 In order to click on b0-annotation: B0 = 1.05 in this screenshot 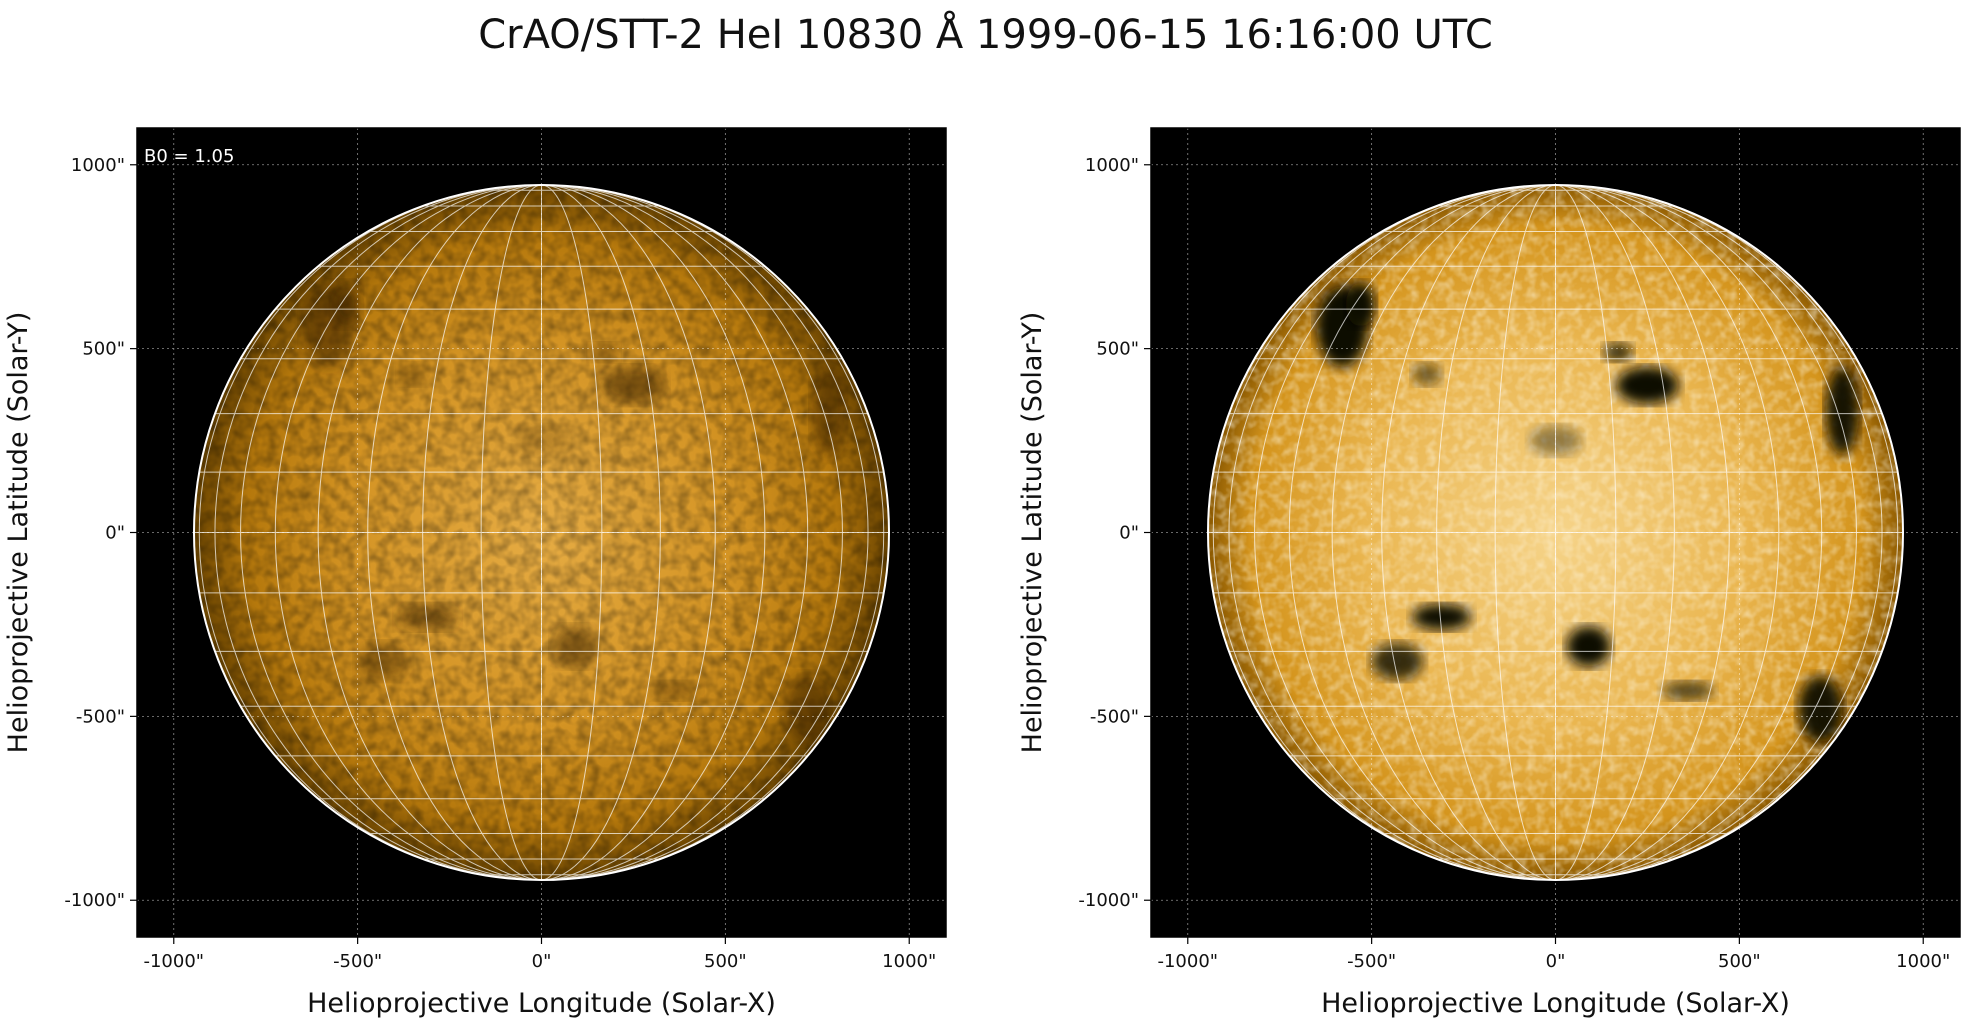, I will do `click(189, 156)`.